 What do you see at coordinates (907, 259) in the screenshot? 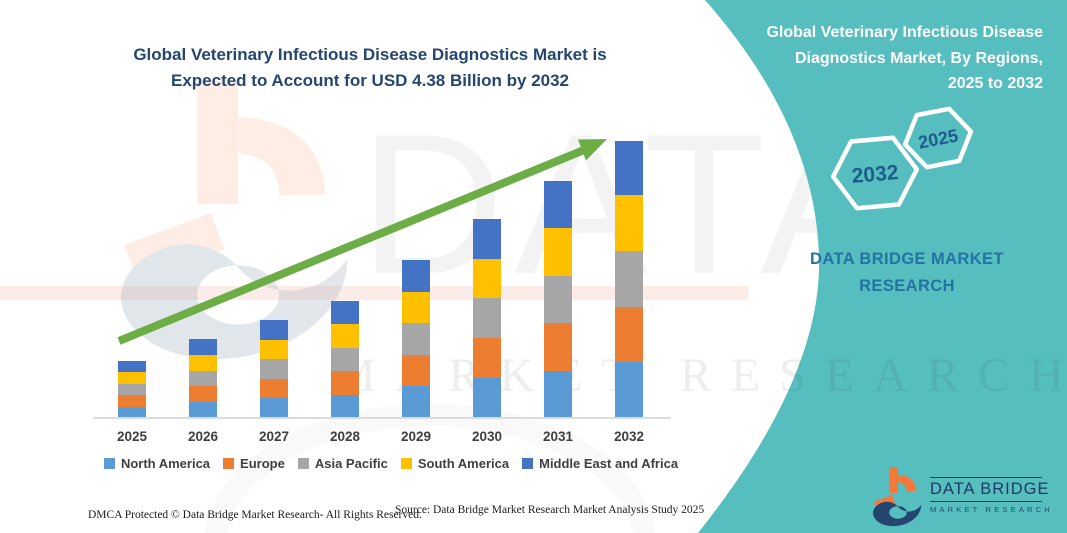
I see `panel-brand-line1: DATA BRIDGE MARKET` at bounding box center [907, 259].